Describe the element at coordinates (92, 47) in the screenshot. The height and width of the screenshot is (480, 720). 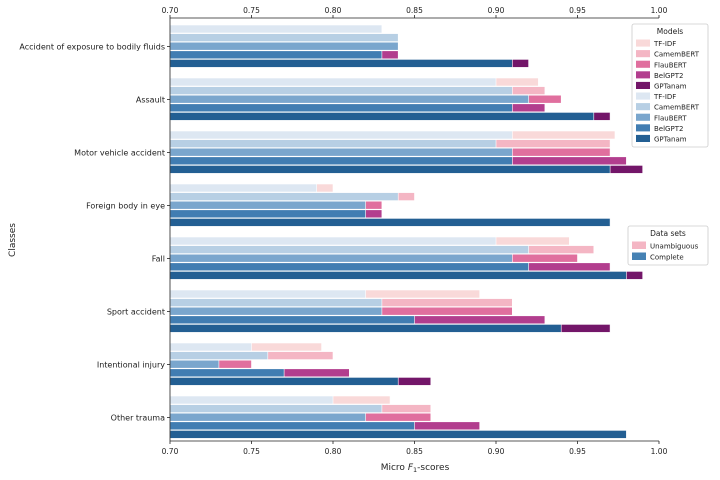
I see `category-label: Accident of exposure to bodily fluids` at that location.